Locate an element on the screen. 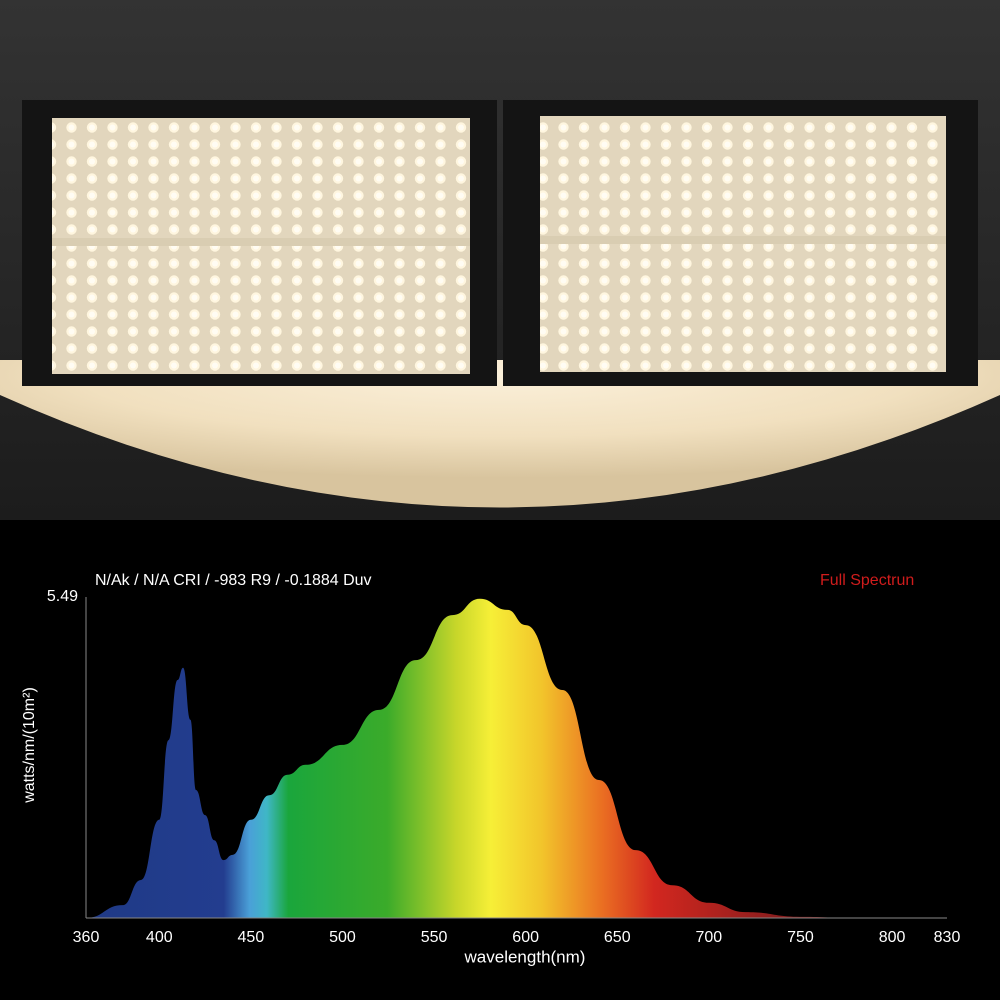 The width and height of the screenshot is (1000, 1000). x-tick-label: 750 is located at coordinates (800, 937).